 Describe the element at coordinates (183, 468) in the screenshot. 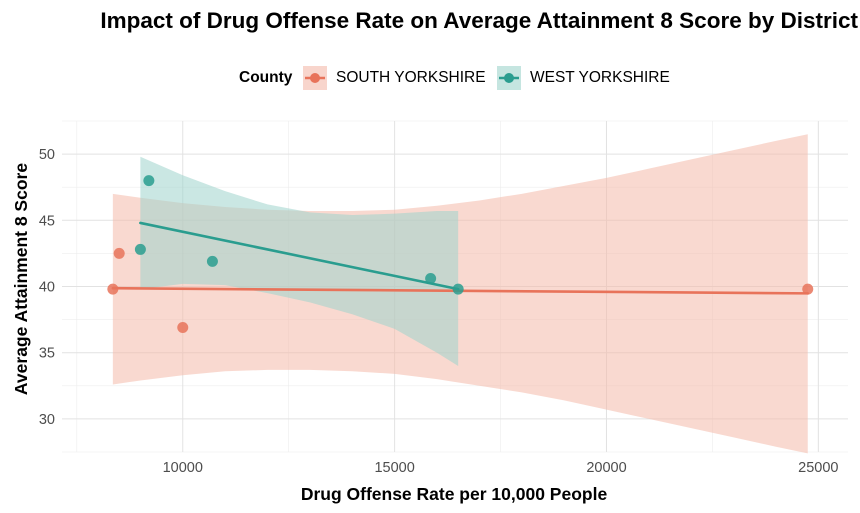

I see `x-tick-label: 10000` at that location.